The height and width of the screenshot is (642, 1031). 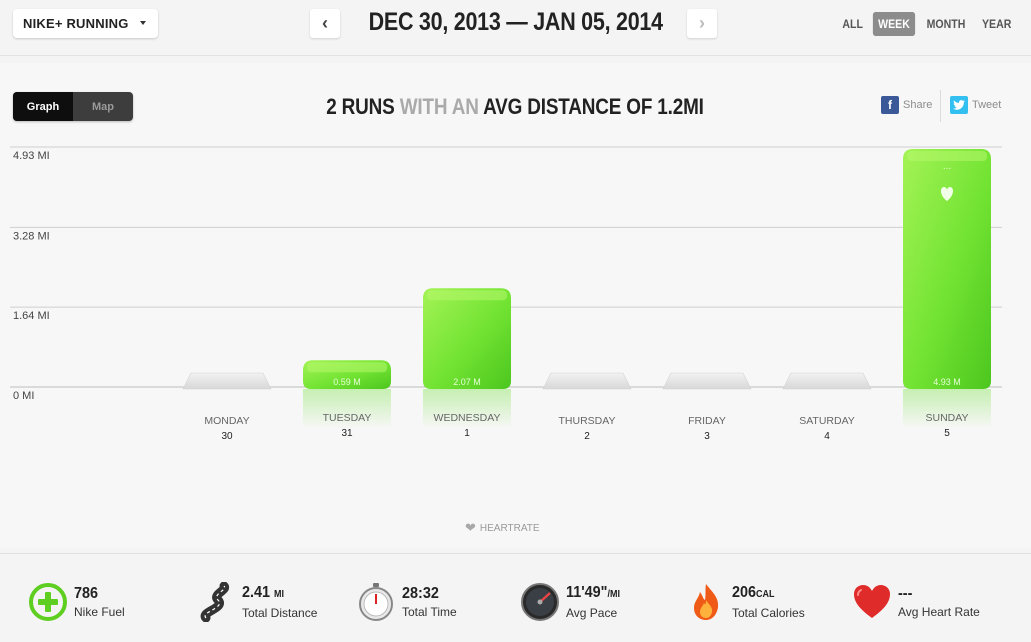 I want to click on tab-month: MONTH, so click(x=946, y=24).